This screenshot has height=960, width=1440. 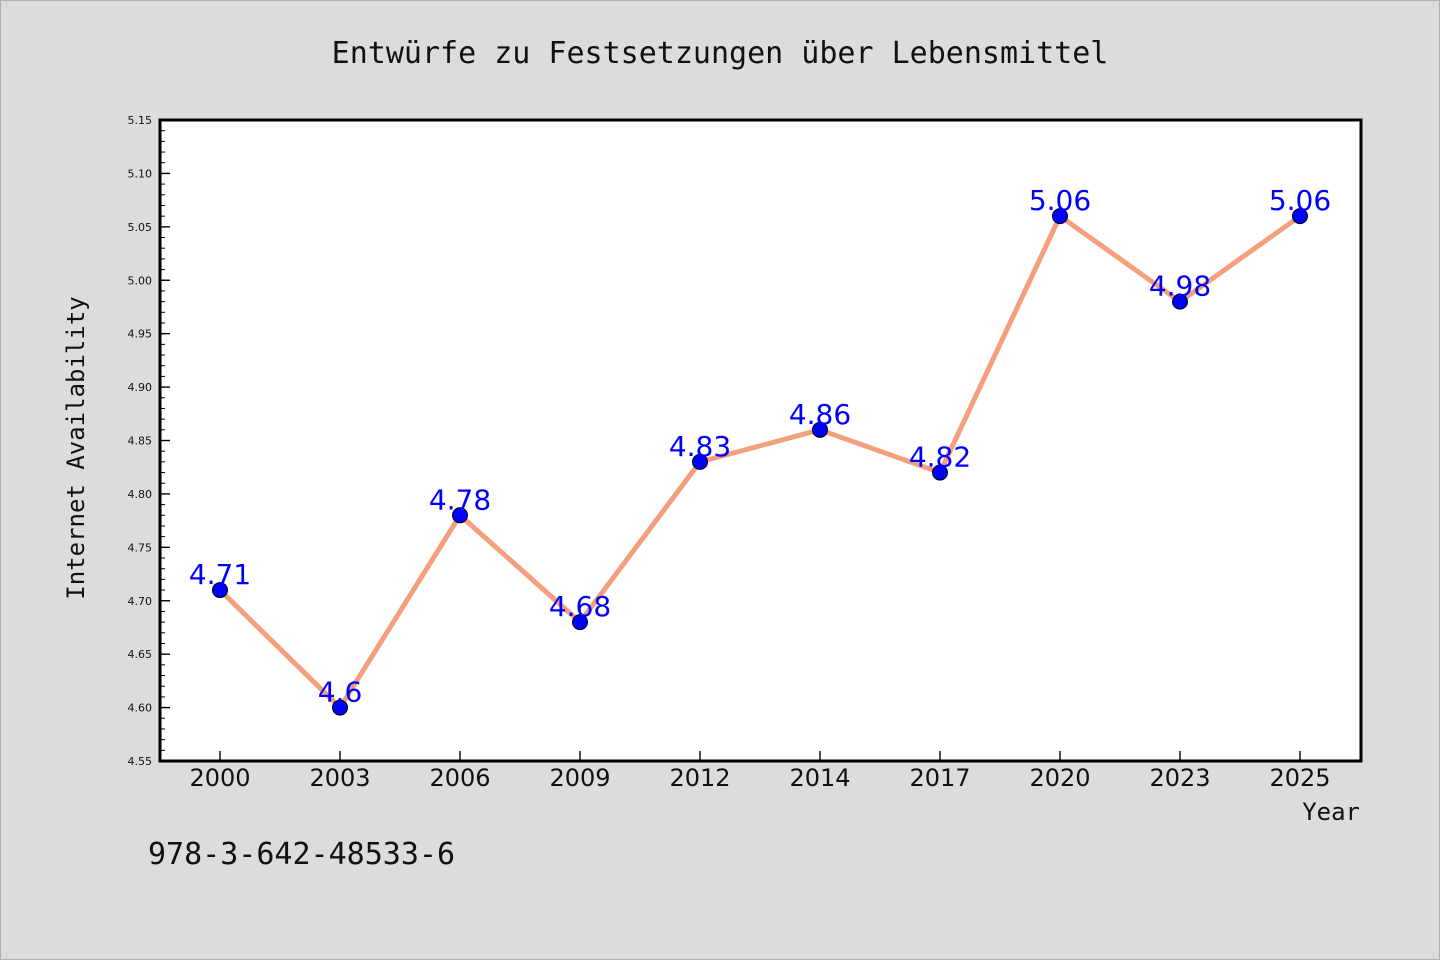 What do you see at coordinates (460, 499) in the screenshot?
I see `data-label: 4.78` at bounding box center [460, 499].